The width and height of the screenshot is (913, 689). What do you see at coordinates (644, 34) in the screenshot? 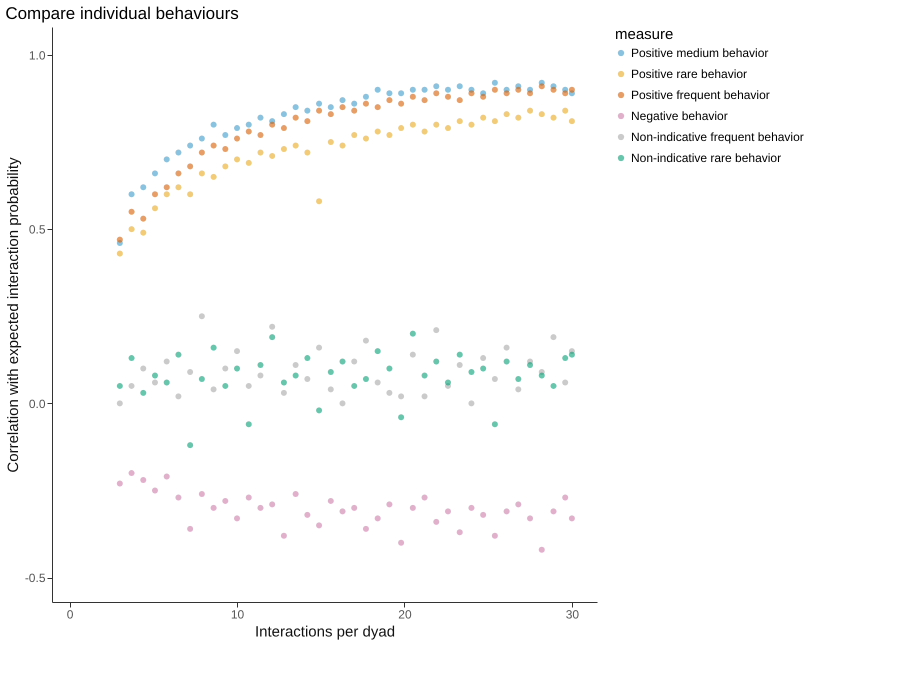
I see `legend-title: measure` at bounding box center [644, 34].